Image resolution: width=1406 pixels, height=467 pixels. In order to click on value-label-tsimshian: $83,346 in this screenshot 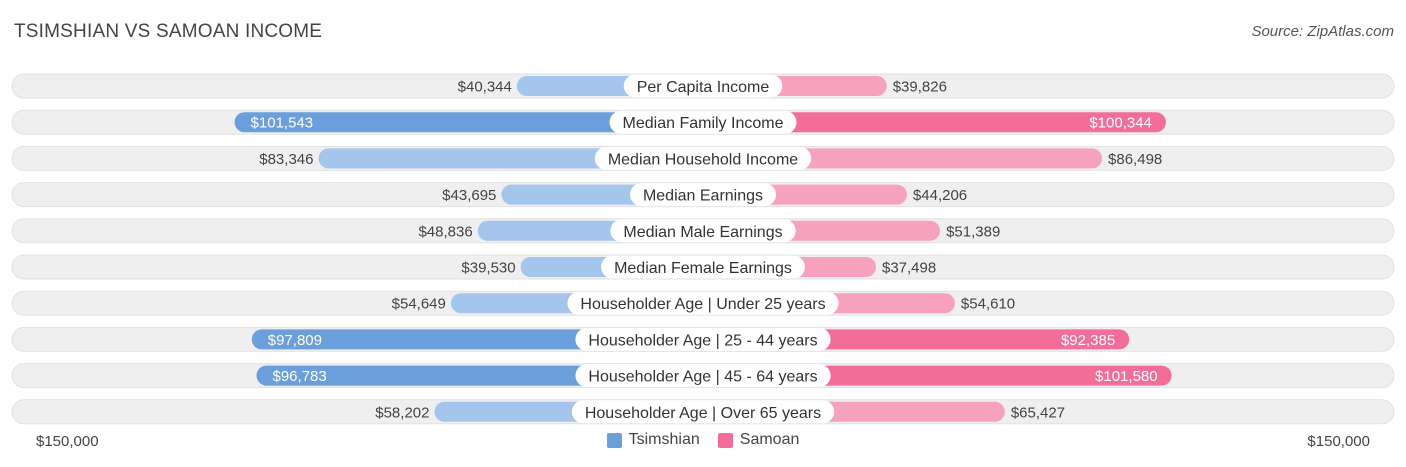, I will do `click(286, 159)`.